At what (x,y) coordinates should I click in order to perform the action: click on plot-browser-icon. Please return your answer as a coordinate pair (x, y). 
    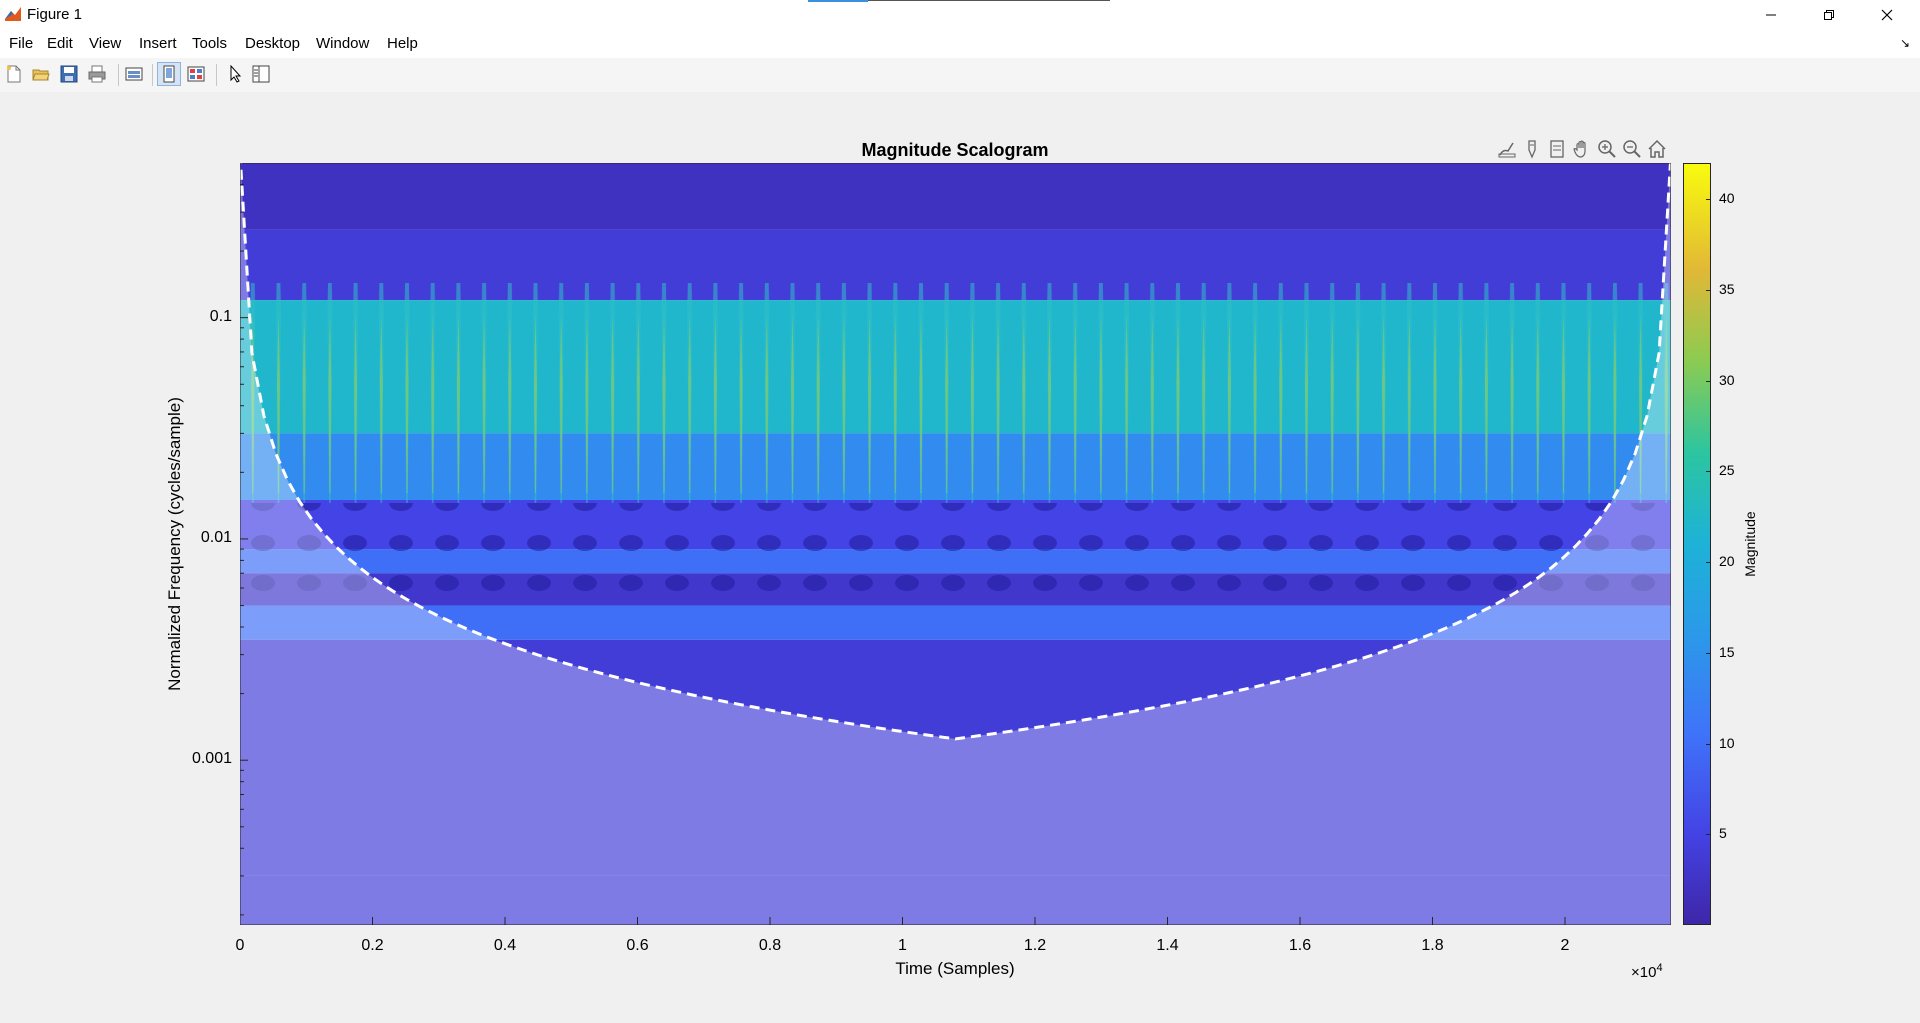
    Looking at the image, I should click on (261, 74).